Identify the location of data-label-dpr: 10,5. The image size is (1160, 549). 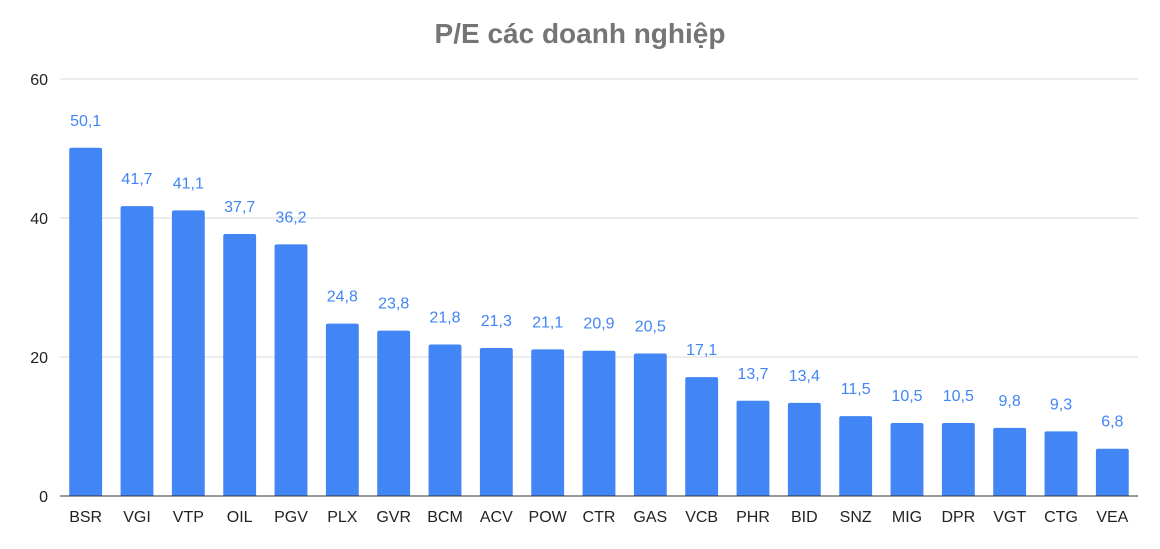
(958, 396).